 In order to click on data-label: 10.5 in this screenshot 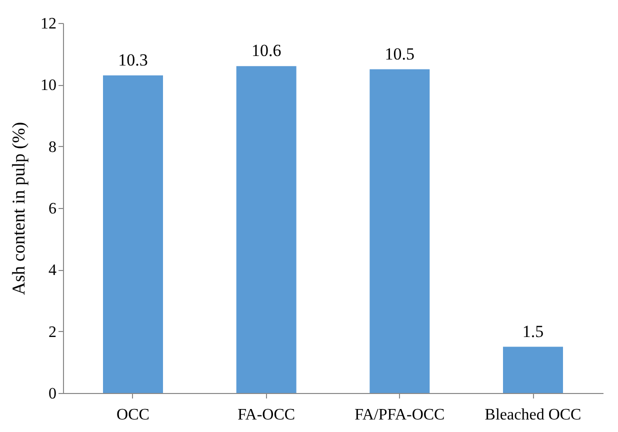, I will do `click(399, 54)`.